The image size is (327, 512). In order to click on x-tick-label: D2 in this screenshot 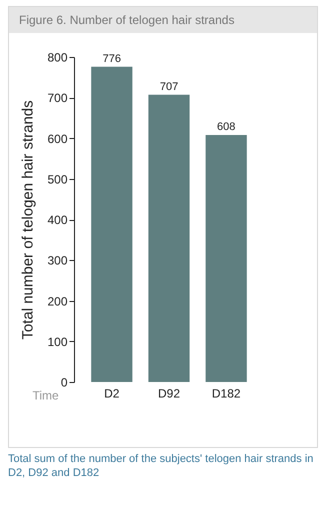, I will do `click(112, 393)`.